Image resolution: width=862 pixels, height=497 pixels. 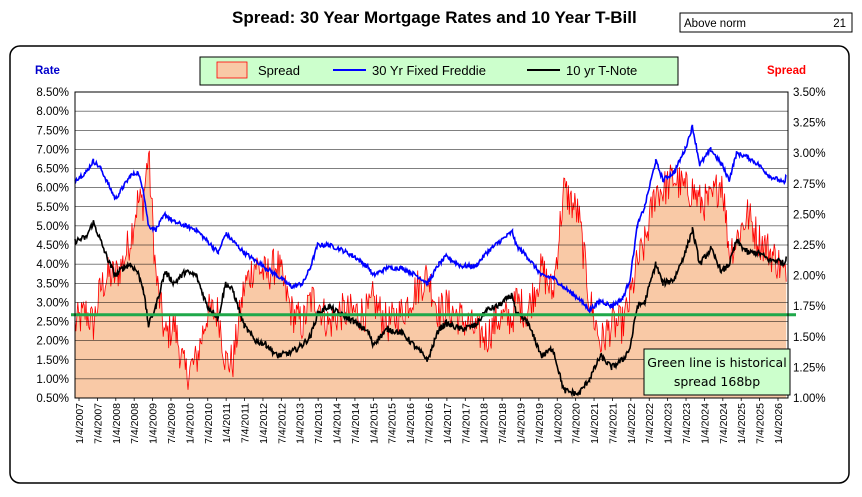 What do you see at coordinates (669, 423) in the screenshot?
I see `x-tick-label: 1/4/2023` at bounding box center [669, 423].